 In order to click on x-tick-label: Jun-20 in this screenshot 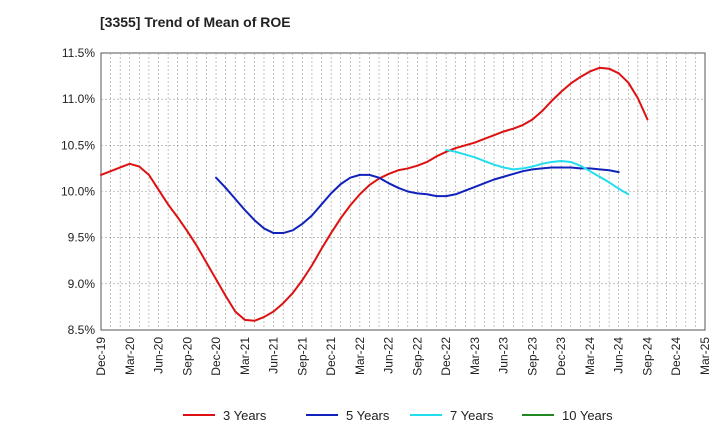, I will do `click(159, 355)`.